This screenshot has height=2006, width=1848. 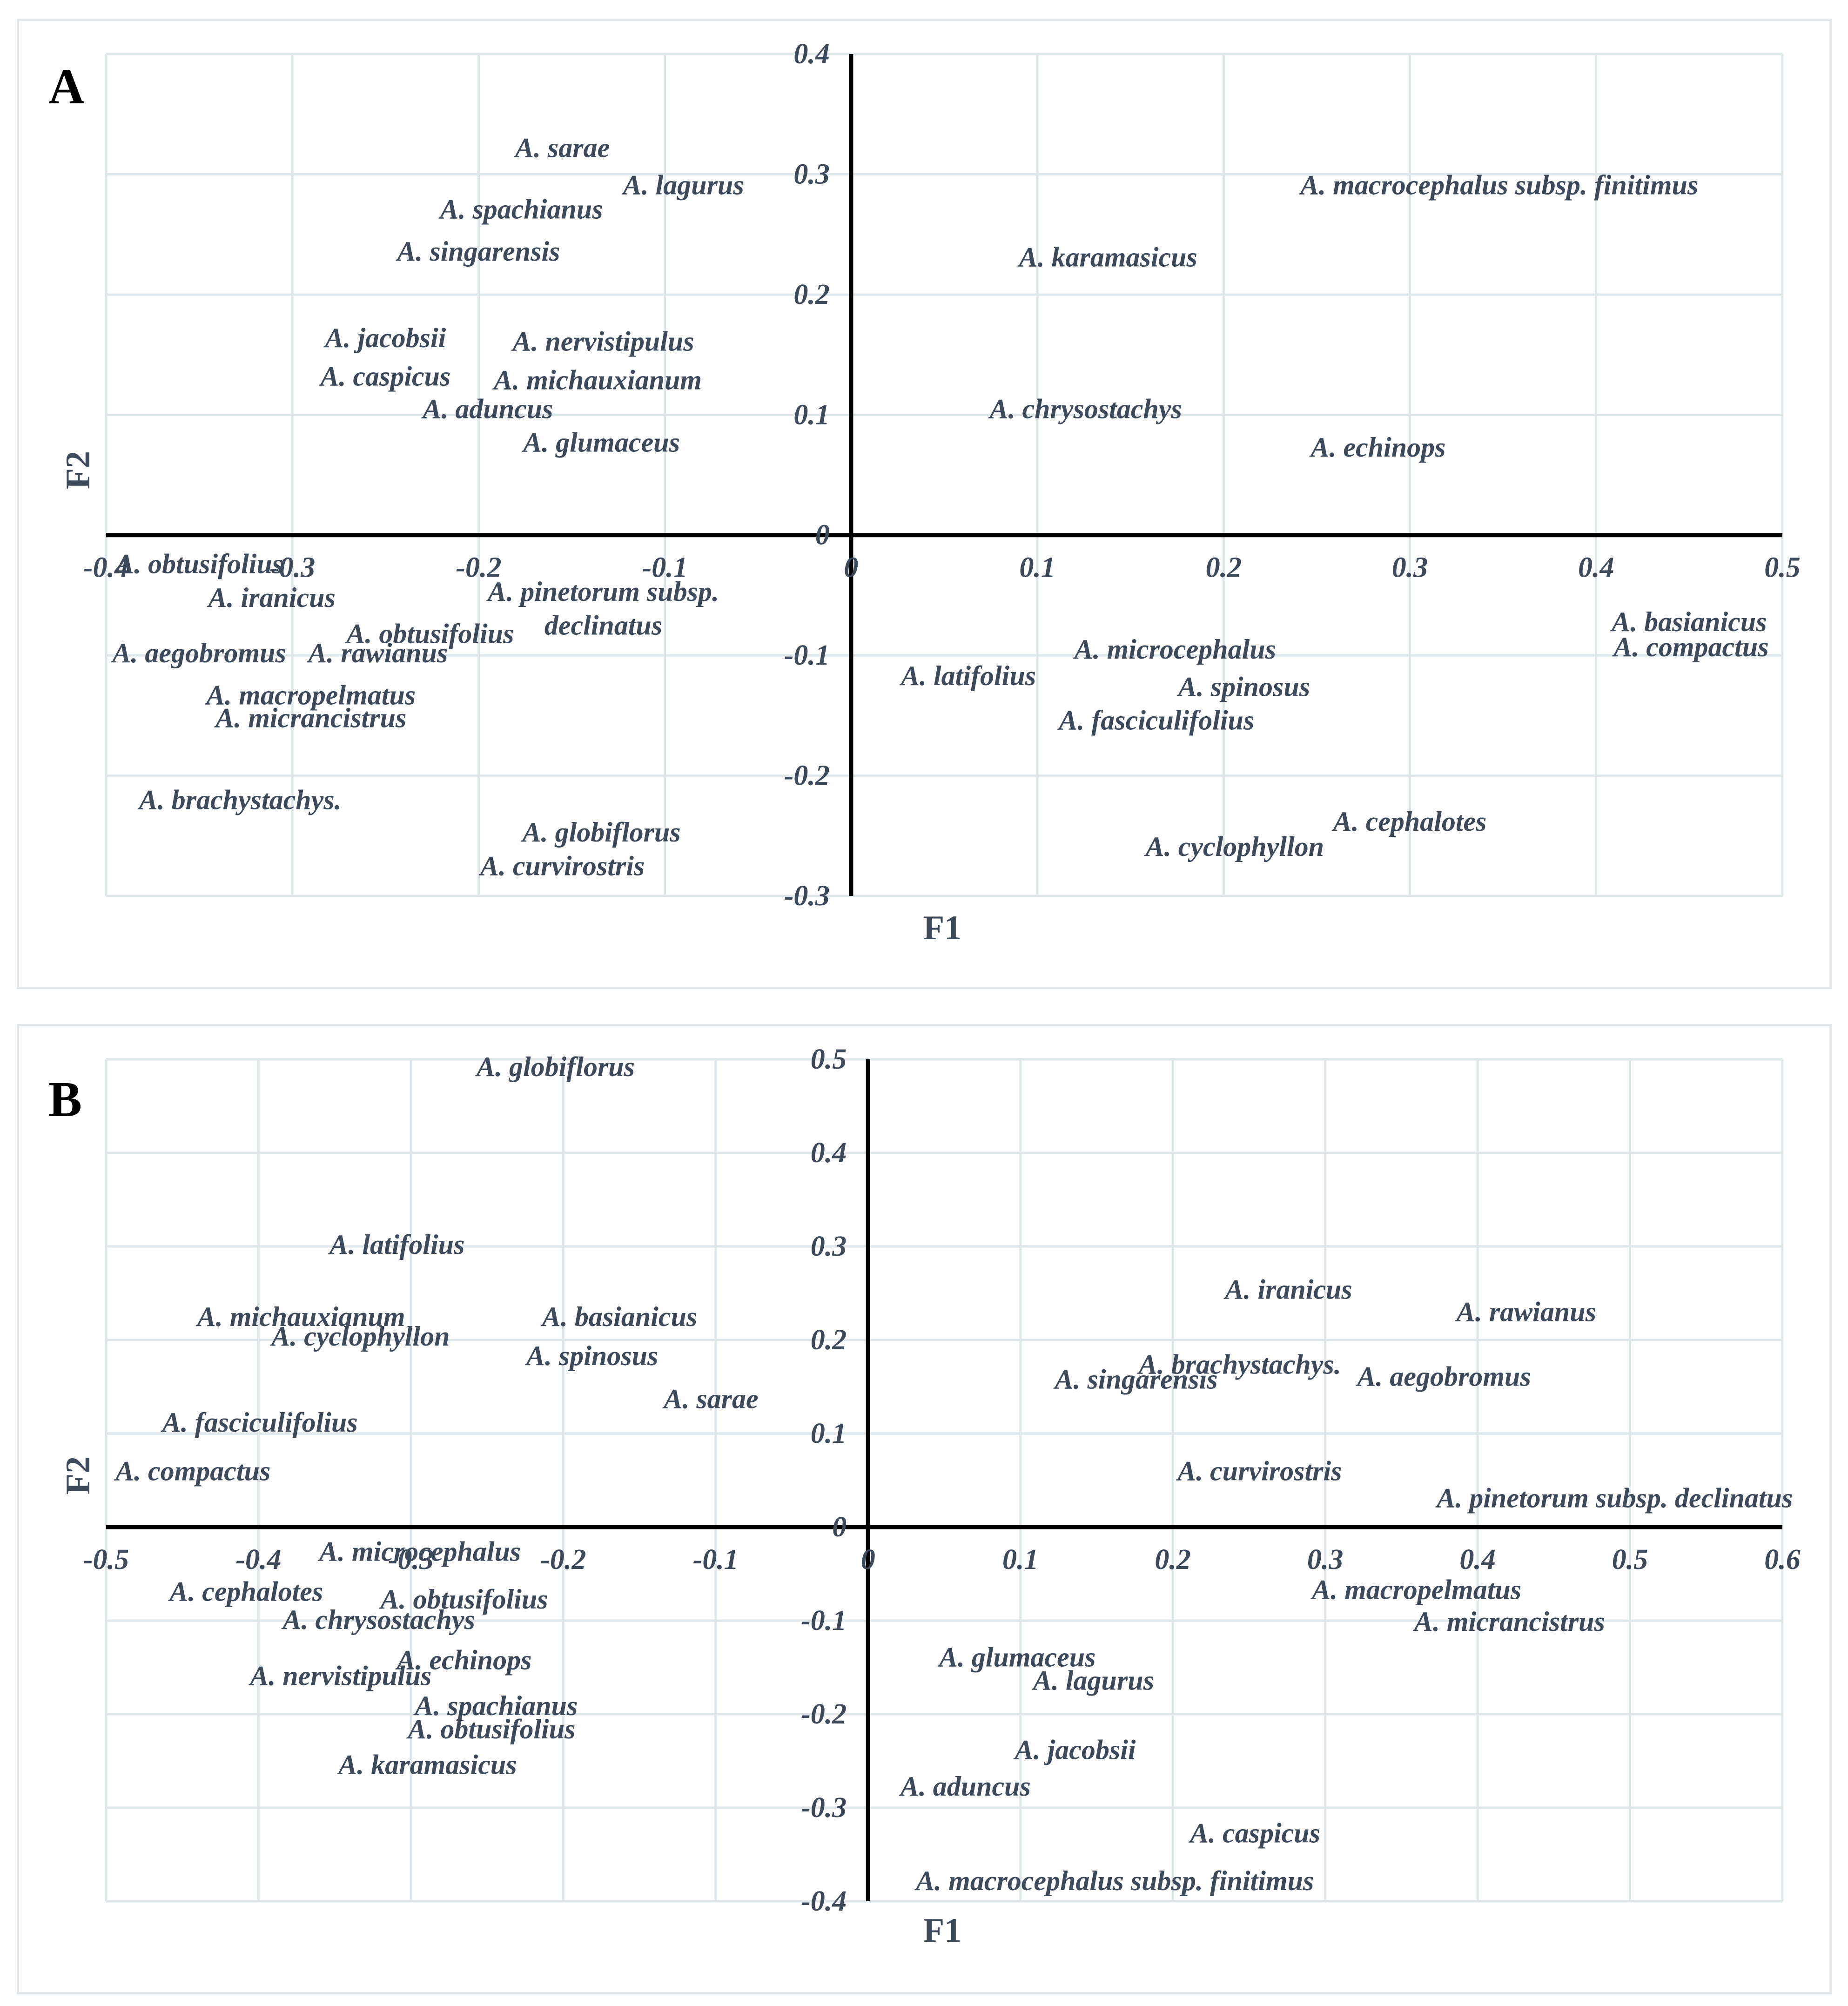 I want to click on panel-a-y-axis-title: F2, so click(x=78, y=470).